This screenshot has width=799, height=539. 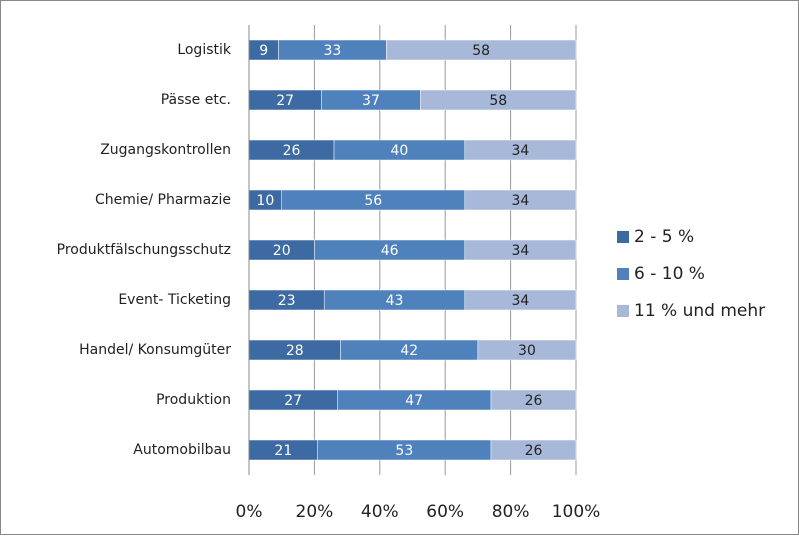 I want to click on data-label: 20, so click(x=282, y=251).